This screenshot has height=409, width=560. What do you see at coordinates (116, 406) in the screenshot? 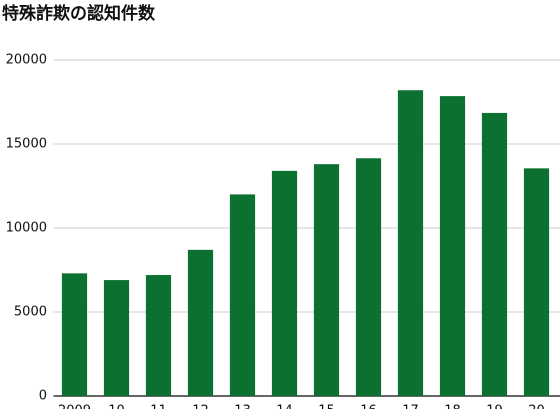
I see `x-tick-label: 10` at bounding box center [116, 406].